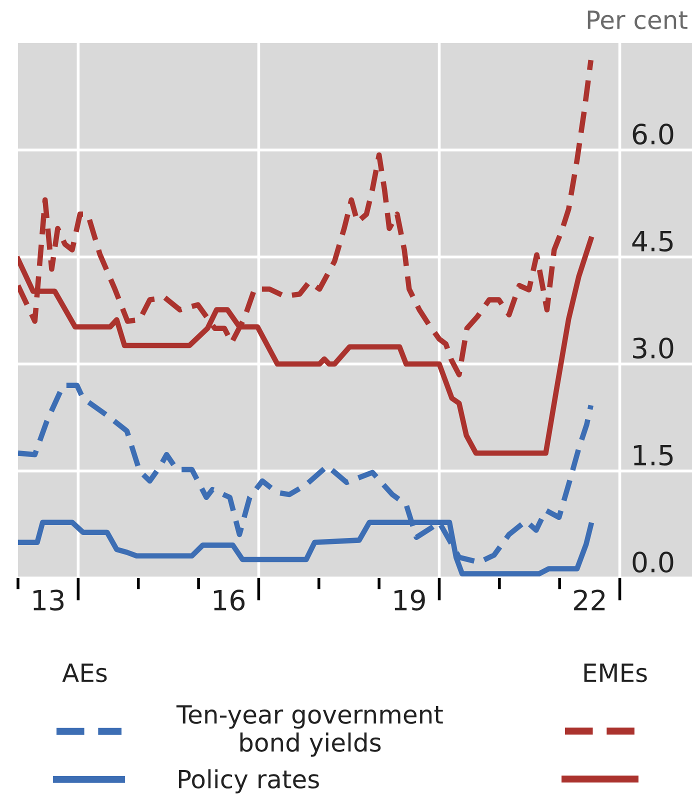 The width and height of the screenshot is (692, 809). What do you see at coordinates (652, 241) in the screenshot?
I see `y-tick-label: 4.5` at bounding box center [652, 241].